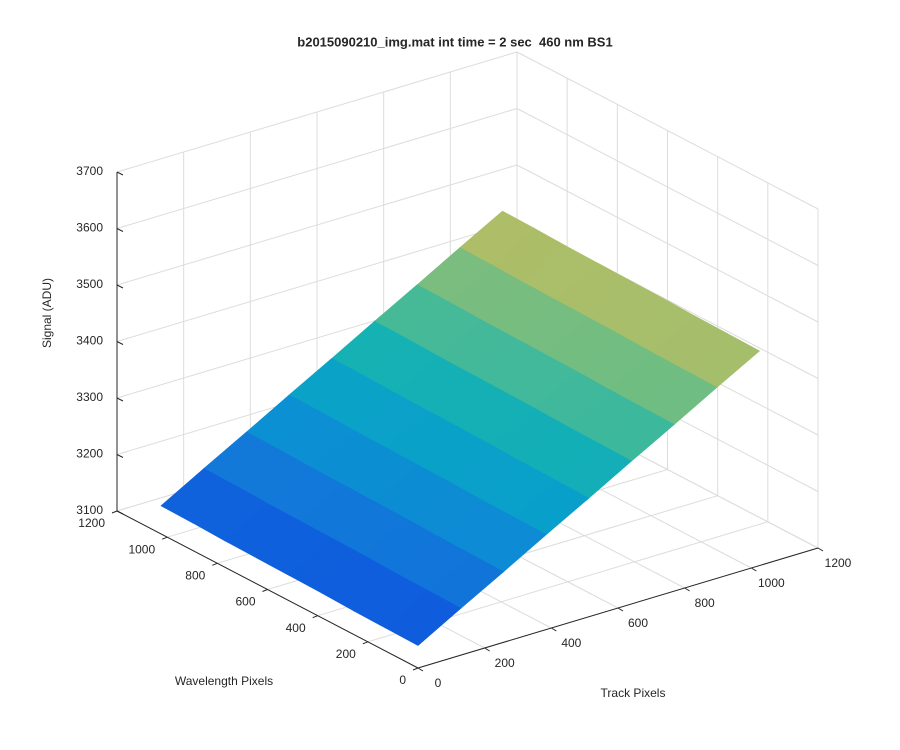  I want to click on x-tick-label: 1200, so click(838, 563).